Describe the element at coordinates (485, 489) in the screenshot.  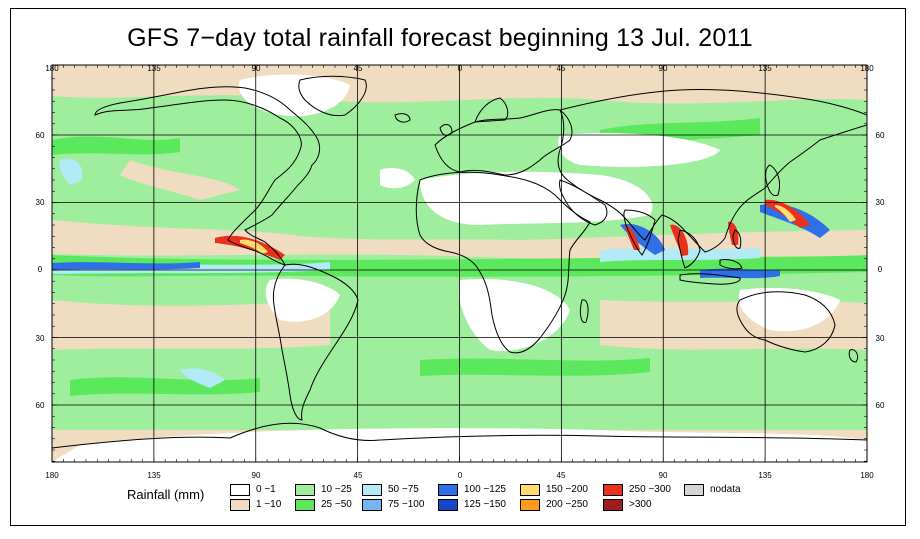
I see `legend-label: 100 −125` at that location.